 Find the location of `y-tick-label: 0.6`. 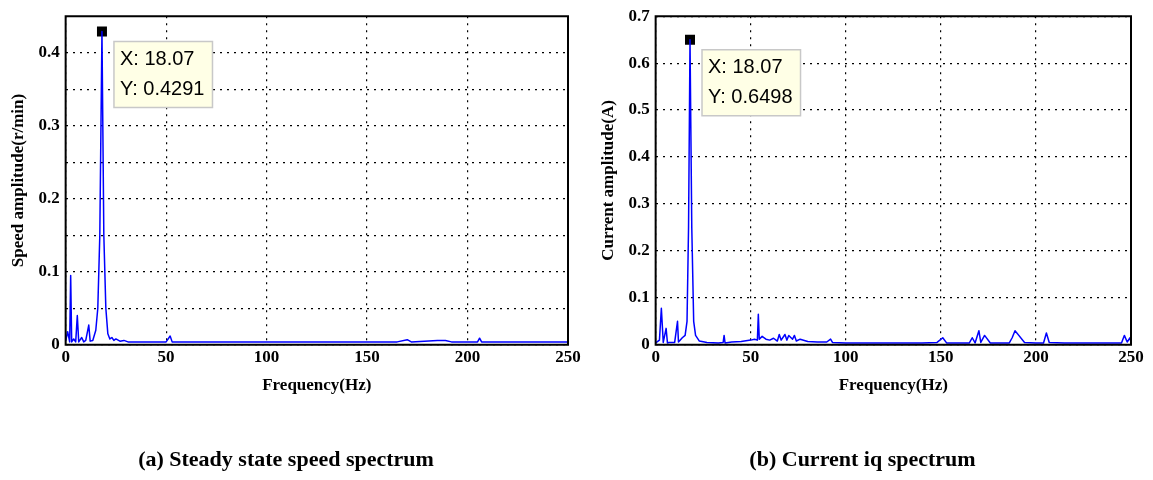

y-tick-label: 0.6 is located at coordinates (639, 62).